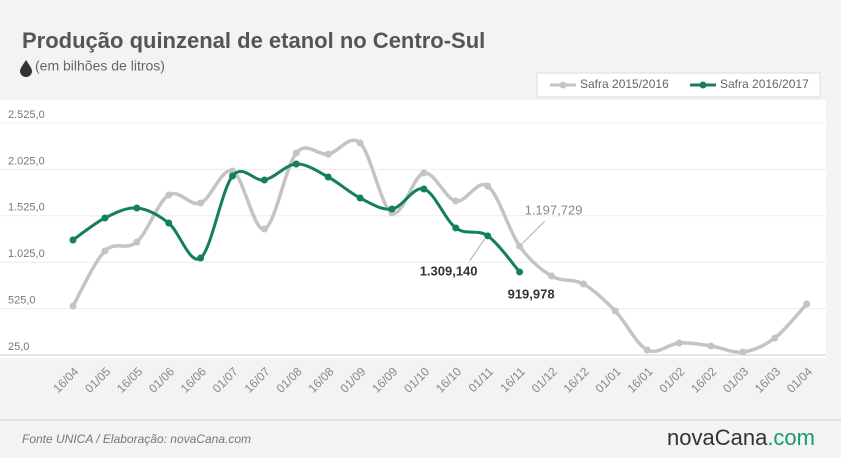  What do you see at coordinates (624, 84) in the screenshot?
I see `legend-label: Safra 2015/2016` at bounding box center [624, 84].